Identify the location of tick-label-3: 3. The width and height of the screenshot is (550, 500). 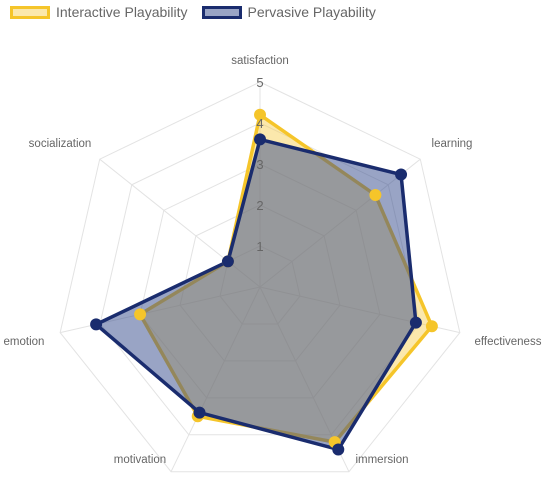
(259, 164).